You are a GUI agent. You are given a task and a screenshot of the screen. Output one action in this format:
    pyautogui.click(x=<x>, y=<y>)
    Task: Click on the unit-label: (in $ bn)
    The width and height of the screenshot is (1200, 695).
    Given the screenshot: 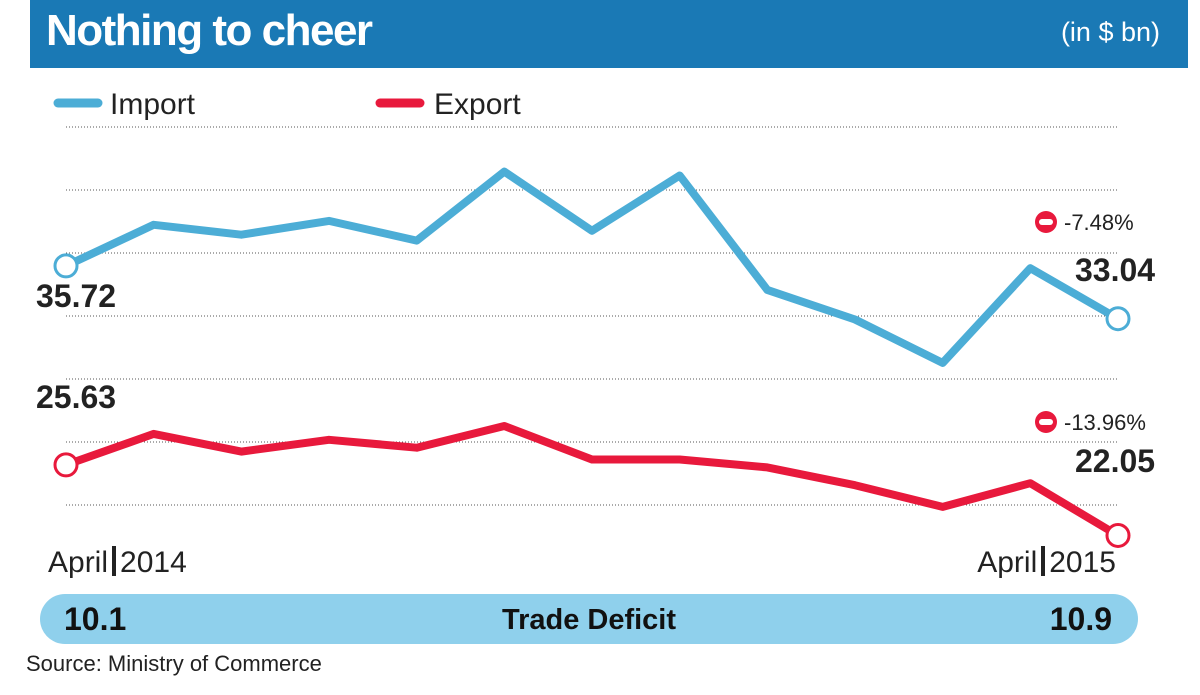 What is the action you would take?
    pyautogui.click(x=1110, y=32)
    